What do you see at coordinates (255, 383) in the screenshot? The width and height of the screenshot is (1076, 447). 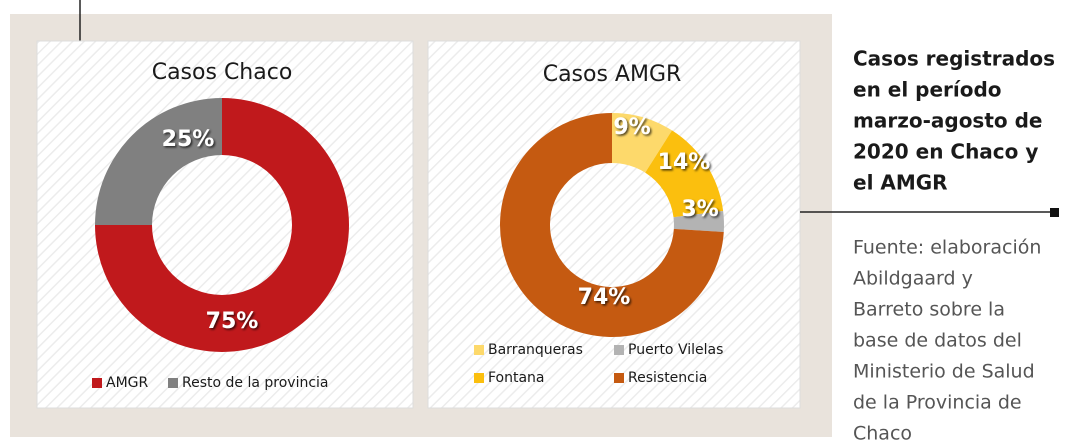 I see `legend-label: Resto de la provincia` at bounding box center [255, 383].